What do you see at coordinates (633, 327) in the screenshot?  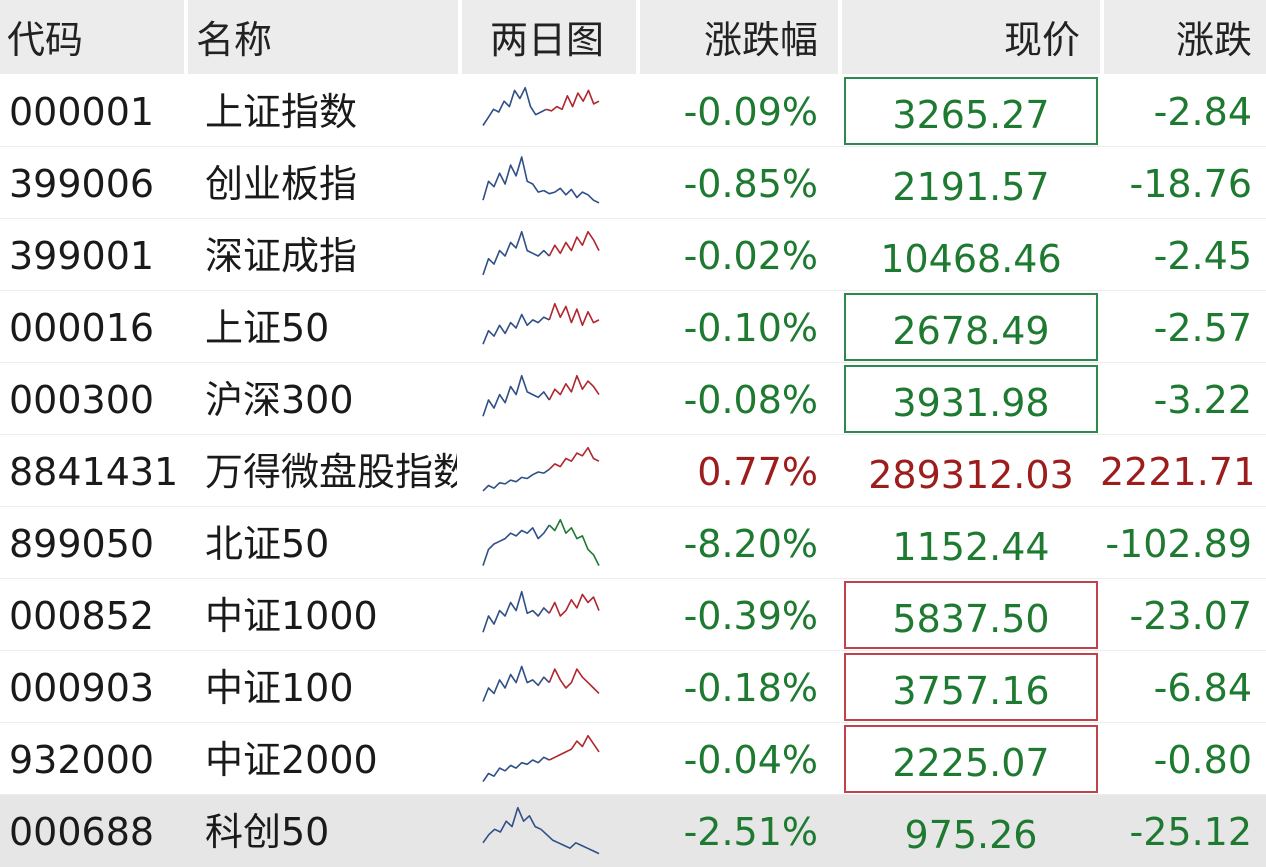 I see `table-row: 000016 上证50 -0.10% 2678.49 -2.57` at bounding box center [633, 327].